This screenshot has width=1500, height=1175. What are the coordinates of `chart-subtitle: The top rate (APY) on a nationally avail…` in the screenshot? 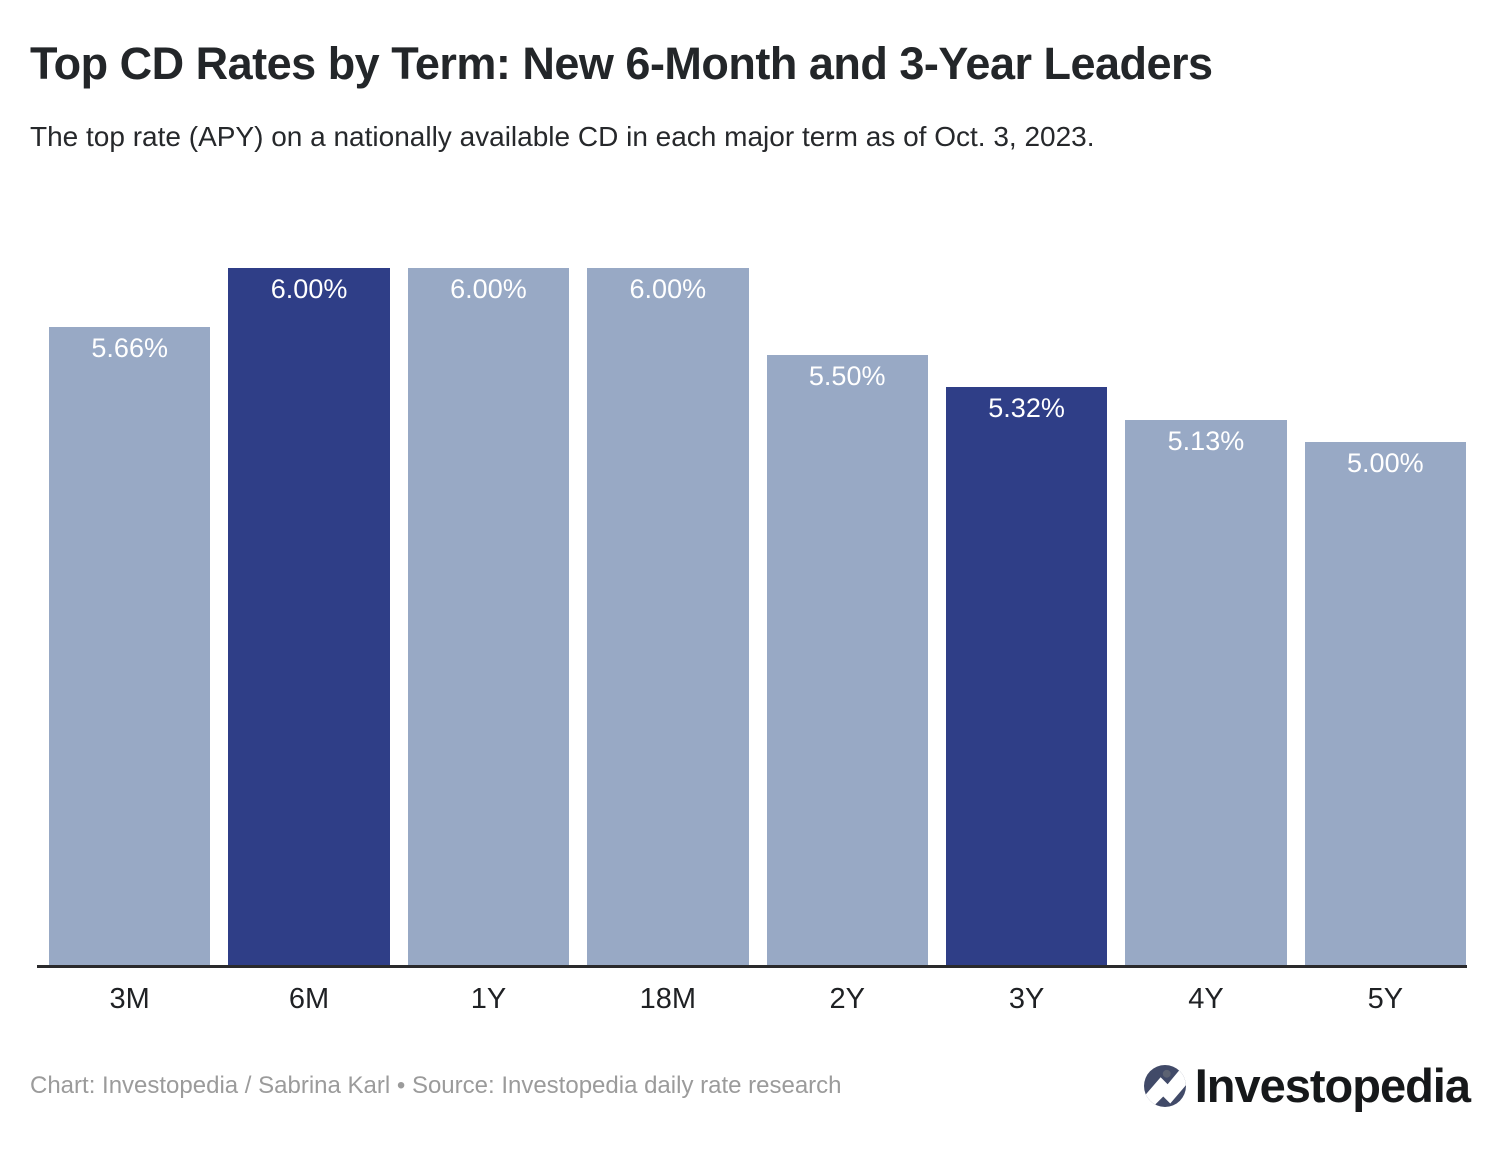 It's located at (562, 136).